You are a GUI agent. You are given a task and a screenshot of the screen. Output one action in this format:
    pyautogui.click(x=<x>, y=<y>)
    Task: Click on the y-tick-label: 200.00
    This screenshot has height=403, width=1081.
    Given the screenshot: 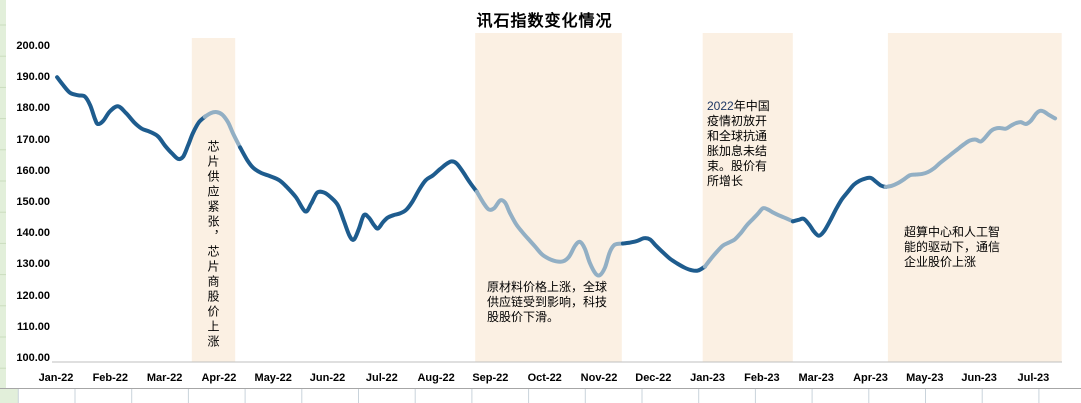 What is the action you would take?
    pyautogui.click(x=33, y=46)
    